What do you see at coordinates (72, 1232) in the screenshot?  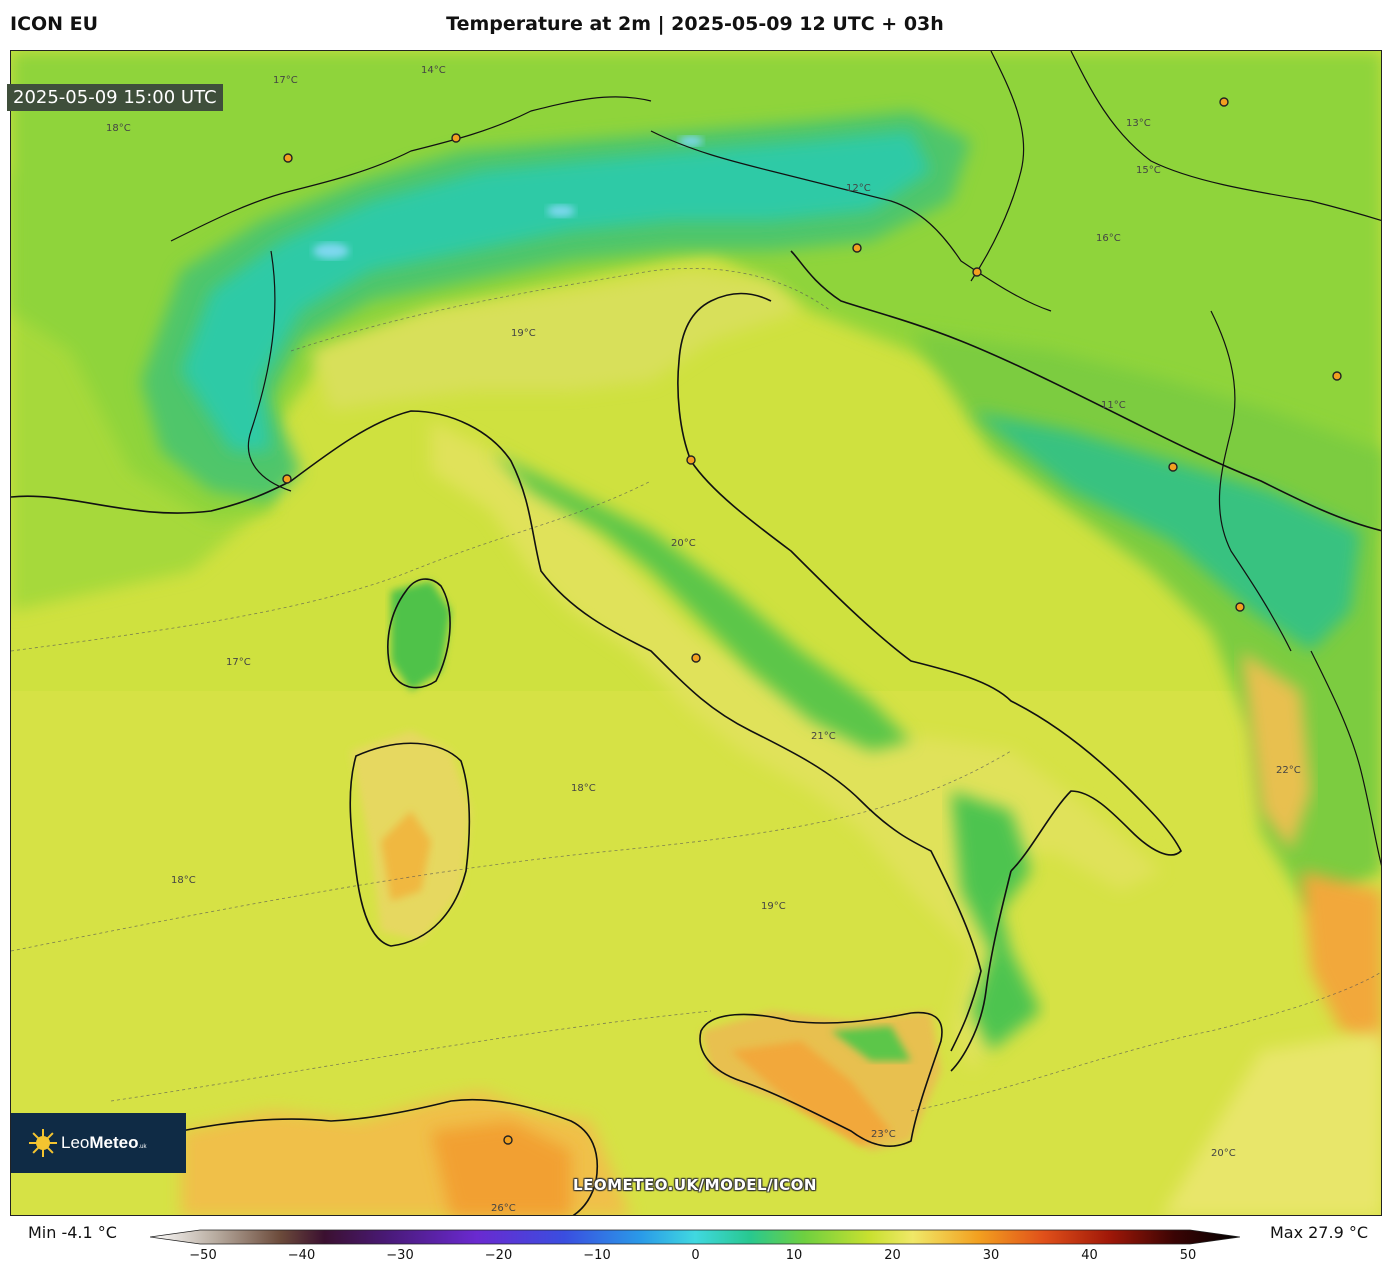 I see `min-temp-label: Min -4.1 °C` at bounding box center [72, 1232].